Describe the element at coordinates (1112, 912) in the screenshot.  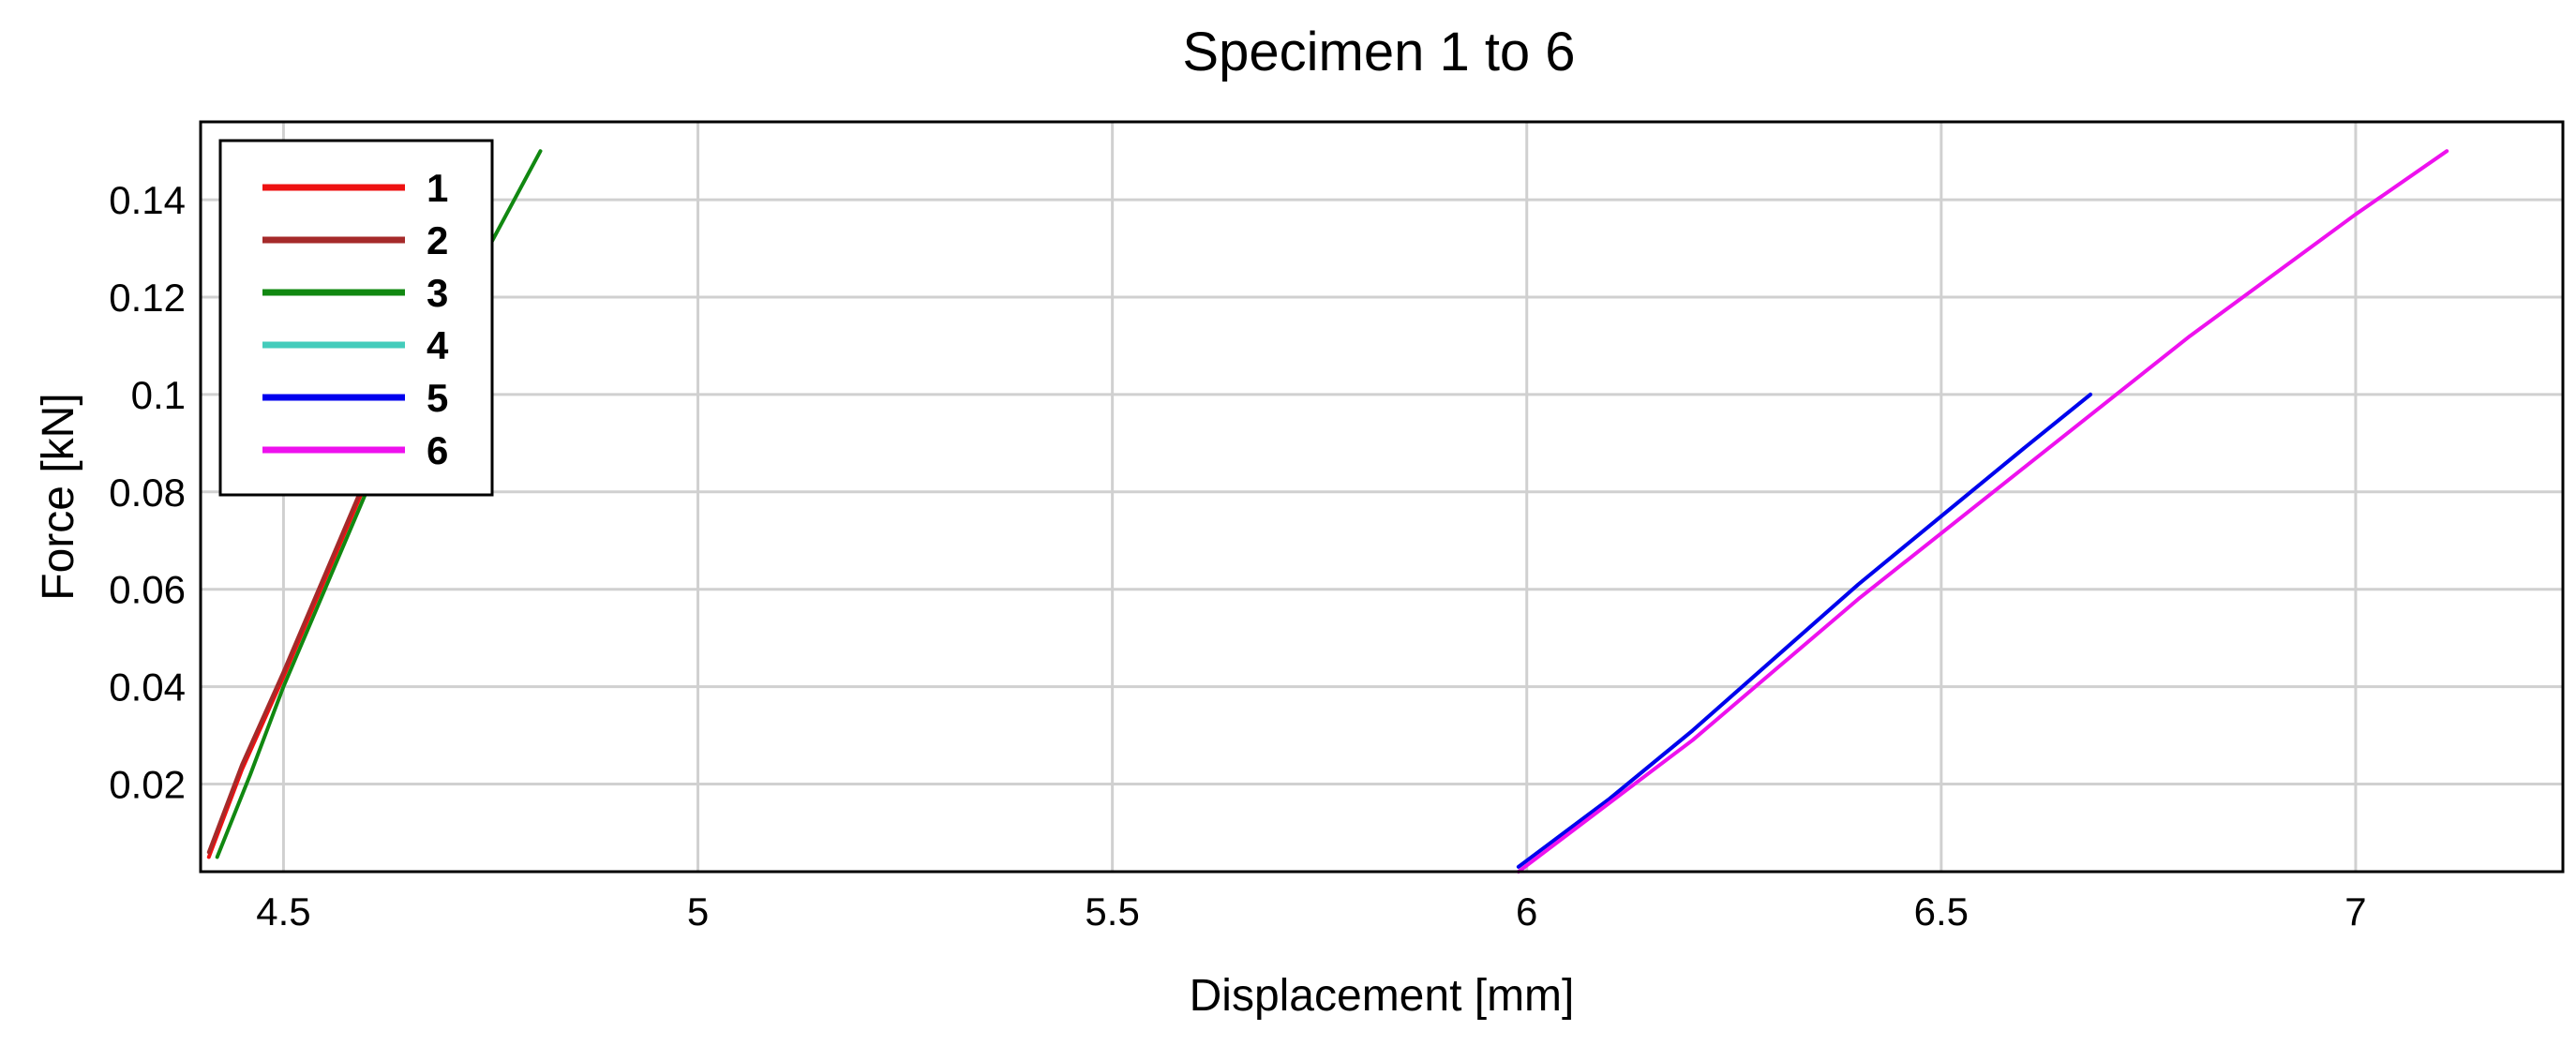
I see `x-tick-label: 5.5` at that location.